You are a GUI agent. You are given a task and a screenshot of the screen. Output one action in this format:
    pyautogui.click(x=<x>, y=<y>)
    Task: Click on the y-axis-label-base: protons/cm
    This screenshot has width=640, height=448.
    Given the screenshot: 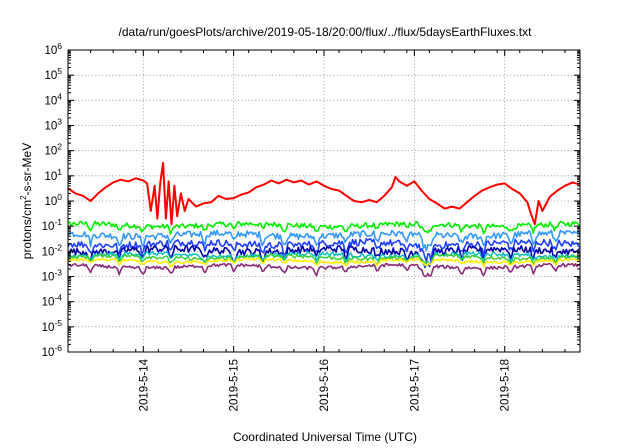 What is the action you would take?
    pyautogui.click(x=27, y=229)
    